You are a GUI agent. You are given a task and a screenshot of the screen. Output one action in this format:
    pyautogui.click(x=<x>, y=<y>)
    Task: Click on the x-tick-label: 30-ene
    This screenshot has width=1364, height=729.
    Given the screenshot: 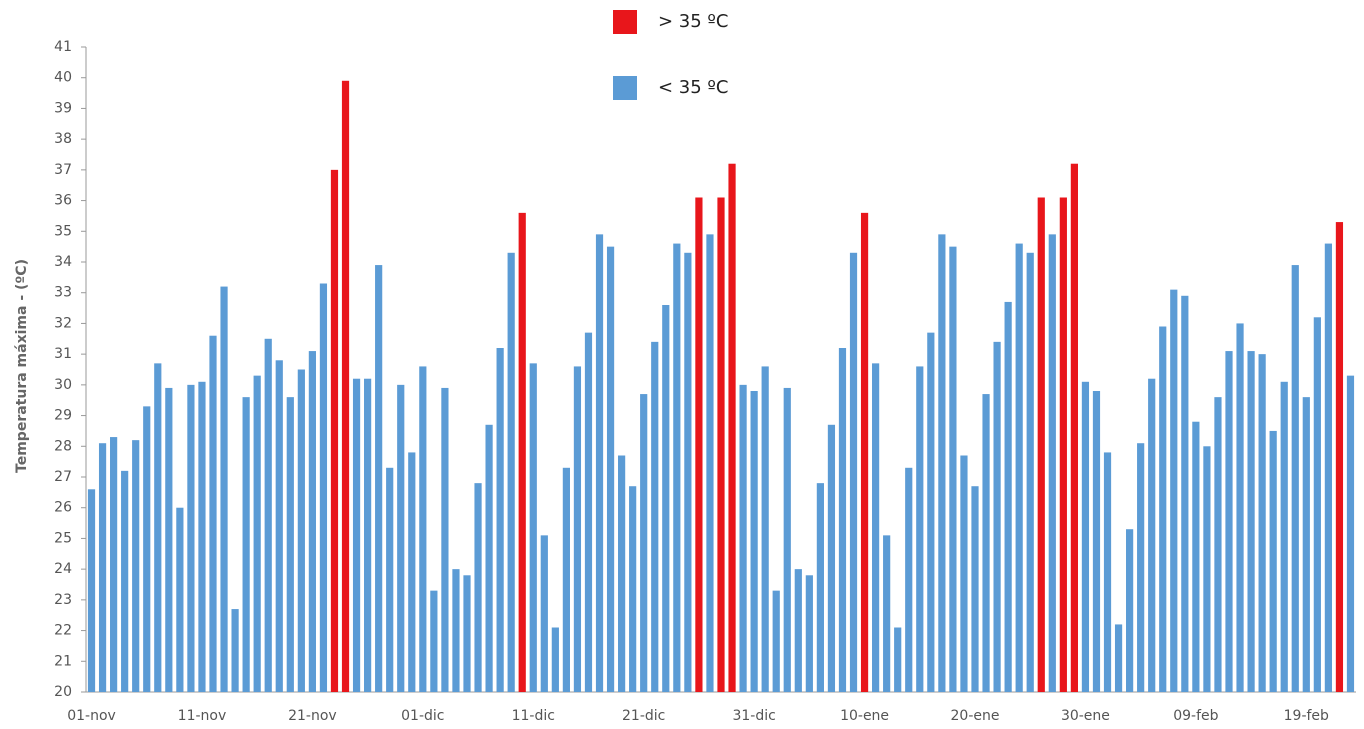 What is the action you would take?
    pyautogui.click(x=1085, y=716)
    